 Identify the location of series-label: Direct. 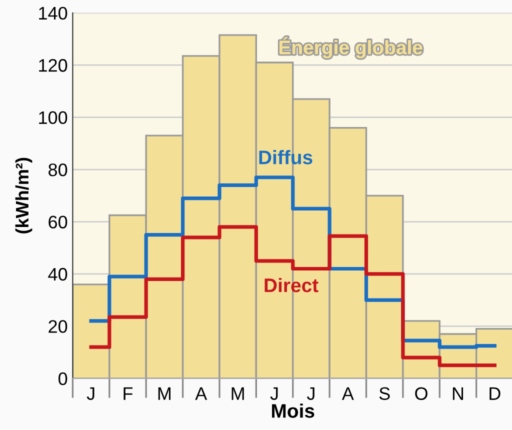
(291, 285).